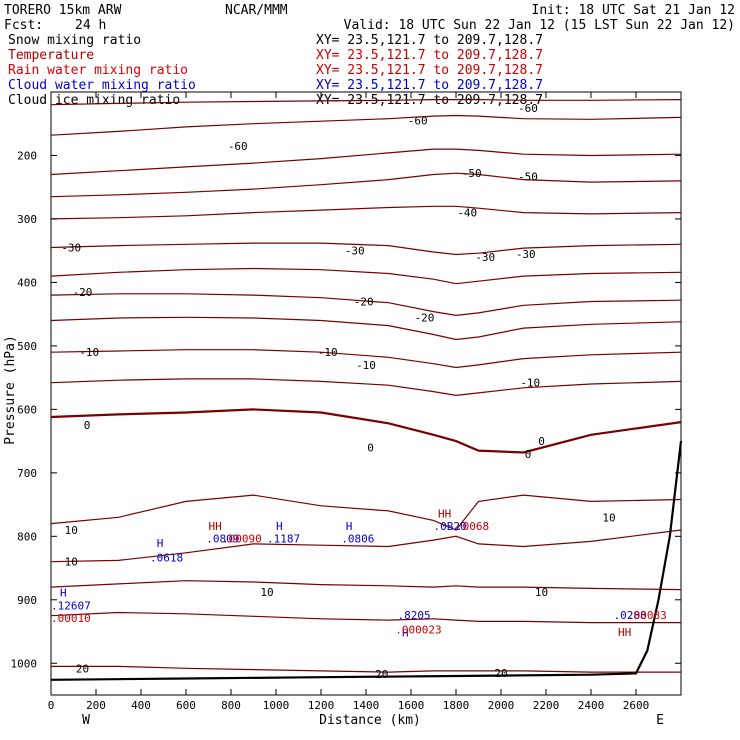 The height and width of the screenshot is (740, 740). What do you see at coordinates (27, 409) in the screenshot?
I see `y-tick-label-600: 600` at bounding box center [27, 409].